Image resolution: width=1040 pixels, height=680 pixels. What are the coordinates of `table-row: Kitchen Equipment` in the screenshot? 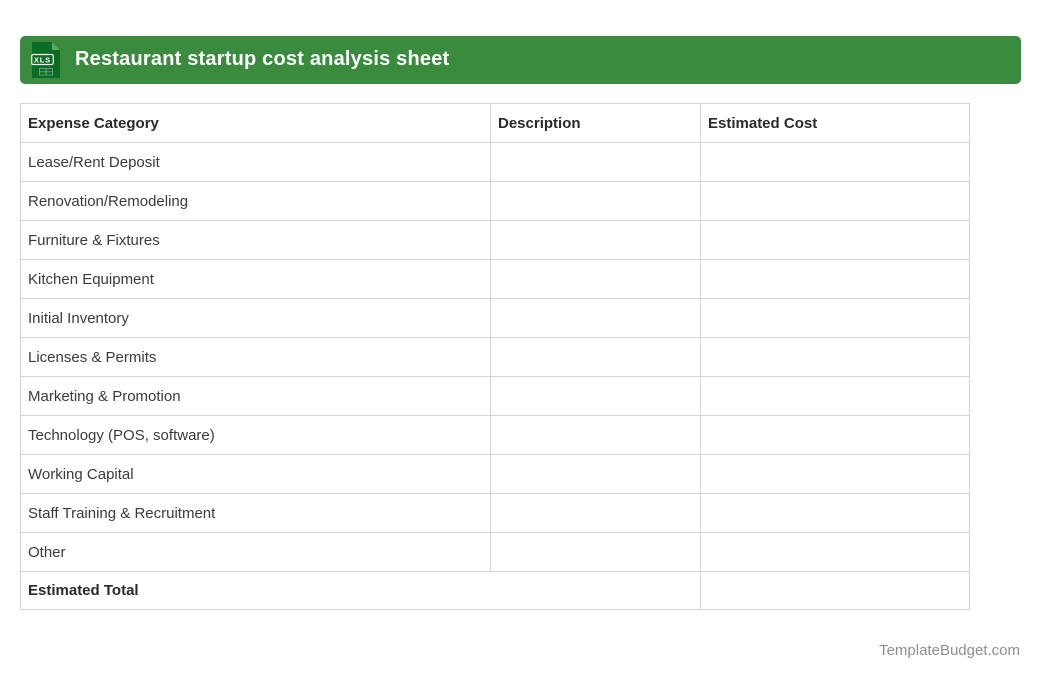 It's located at (495, 279).